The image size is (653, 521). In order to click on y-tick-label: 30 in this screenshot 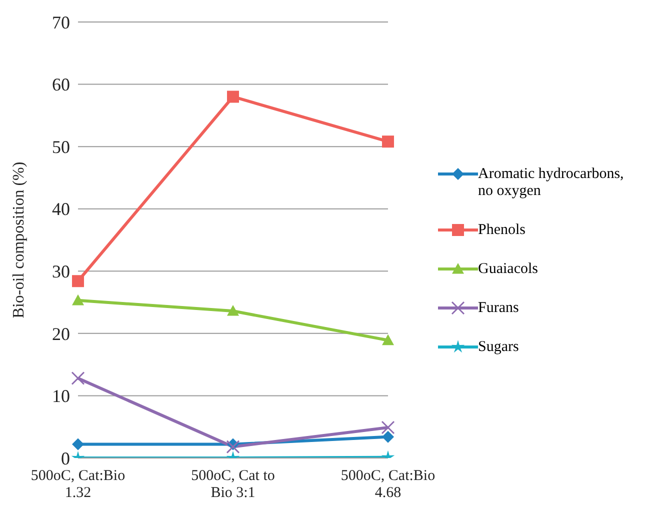, I will do `click(61, 272)`.